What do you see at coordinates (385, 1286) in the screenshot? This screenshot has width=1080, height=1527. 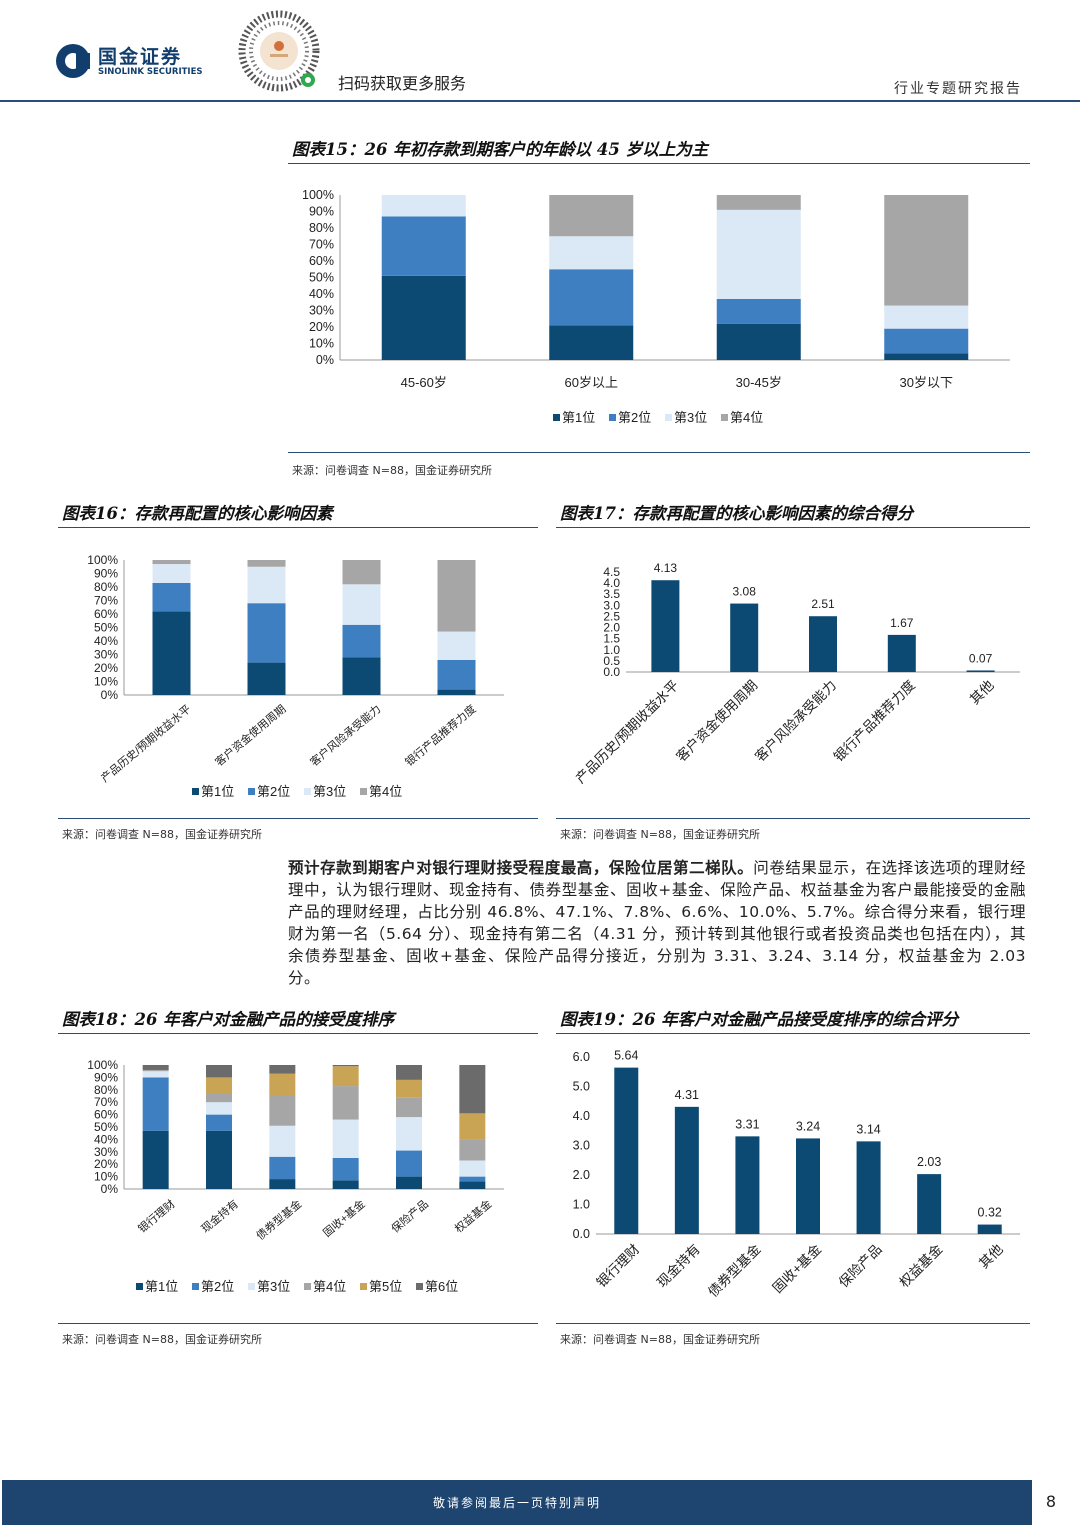 I see `legend-label: 第5位` at bounding box center [385, 1286].